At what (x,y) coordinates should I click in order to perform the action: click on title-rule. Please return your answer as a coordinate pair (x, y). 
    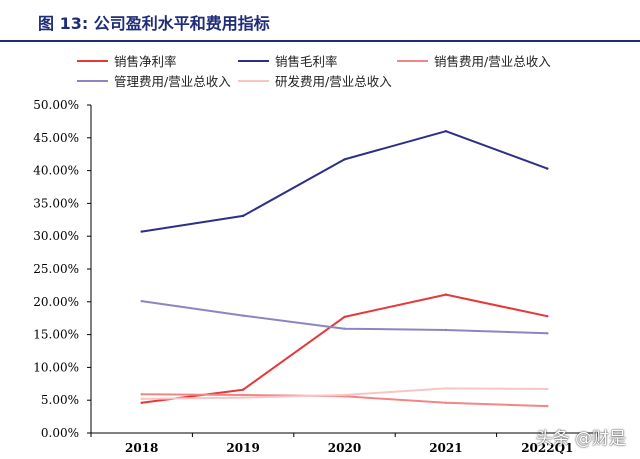
    Looking at the image, I should click on (320, 41).